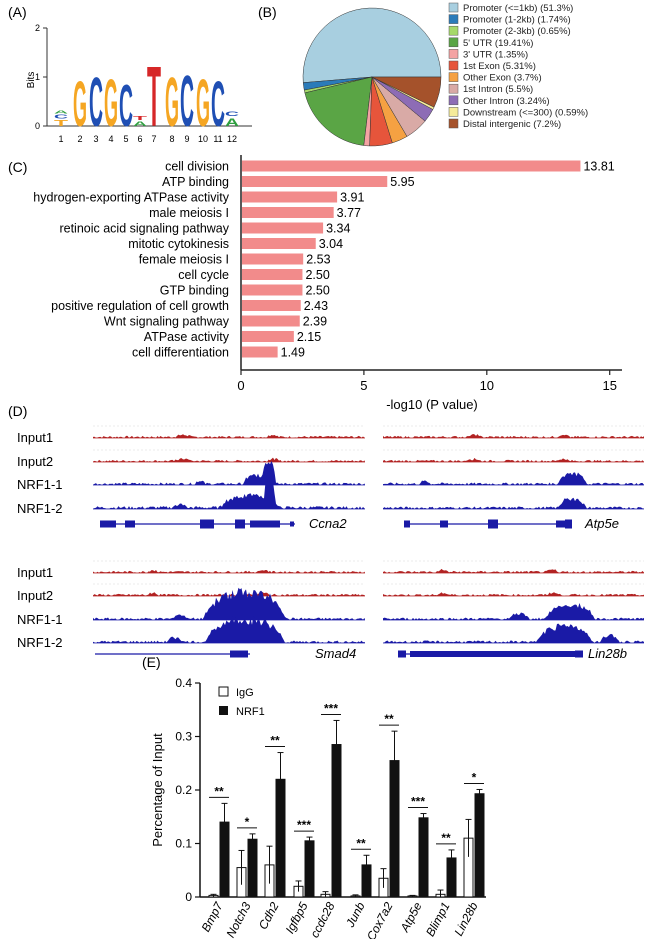 The width and height of the screenshot is (650, 939). What do you see at coordinates (151, 662) in the screenshot?
I see `panel-e-label: (E)` at bounding box center [151, 662].